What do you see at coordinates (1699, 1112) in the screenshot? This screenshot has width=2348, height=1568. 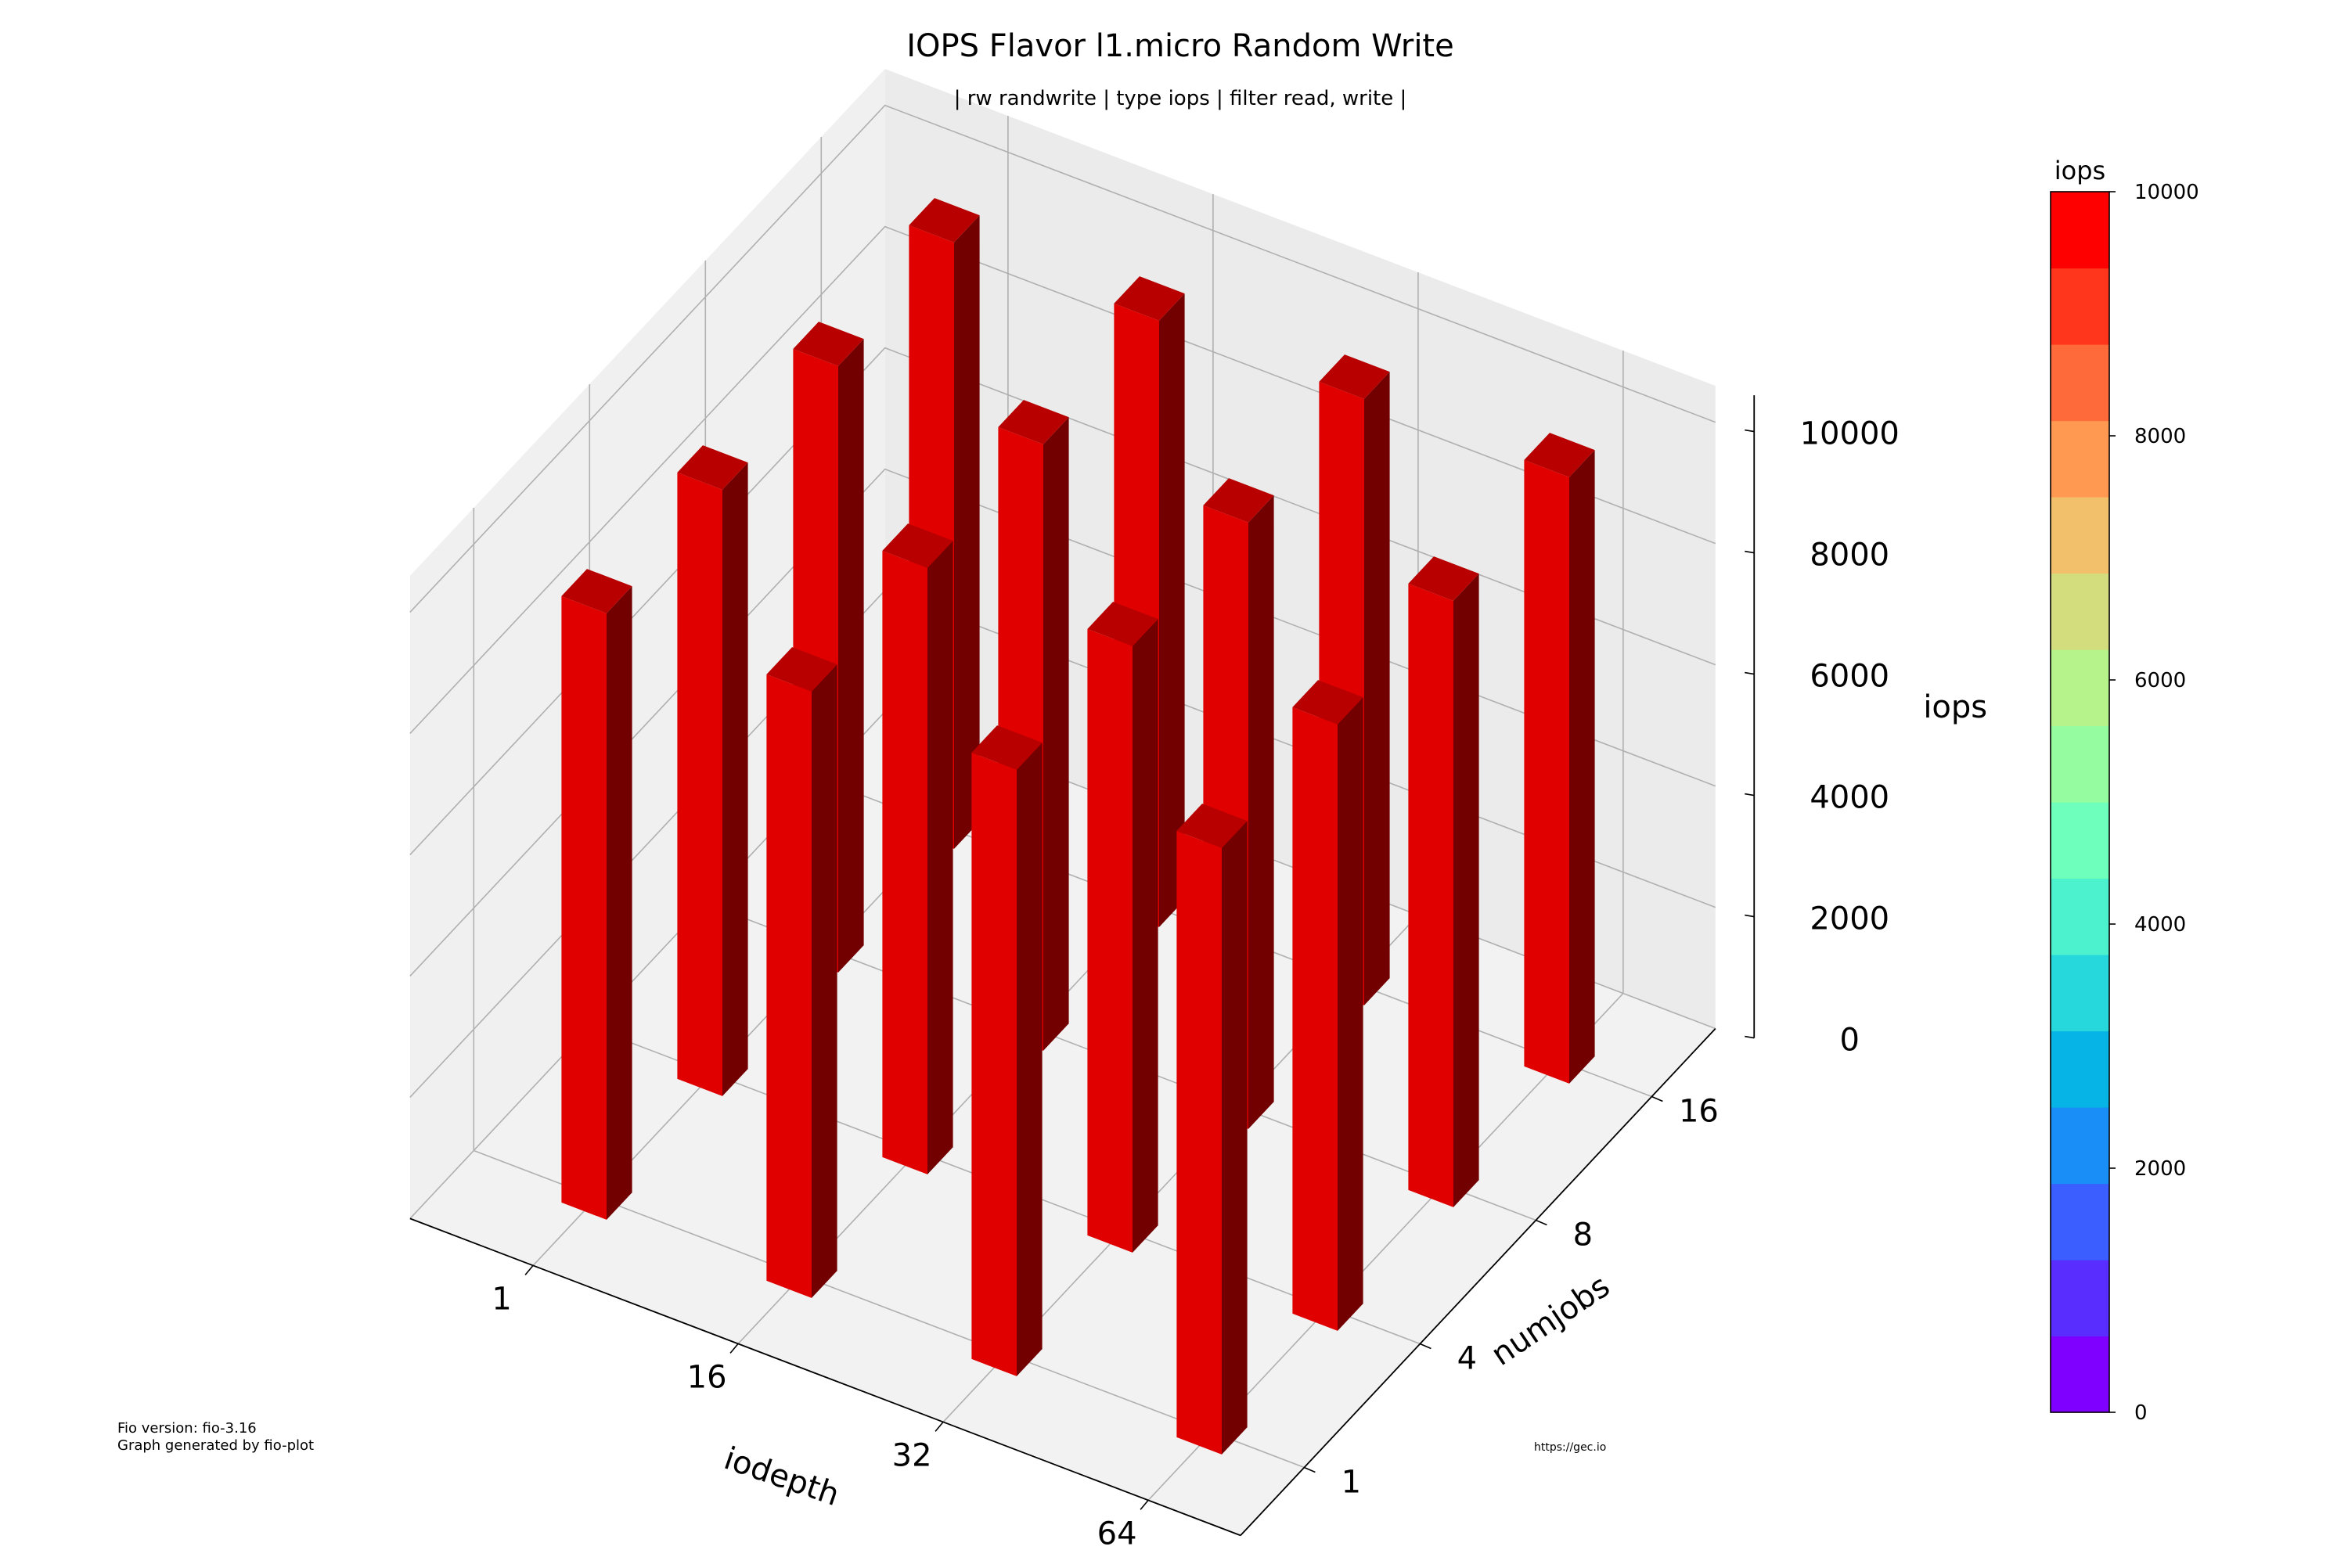 I see `y-tick-label: 16` at bounding box center [1699, 1112].